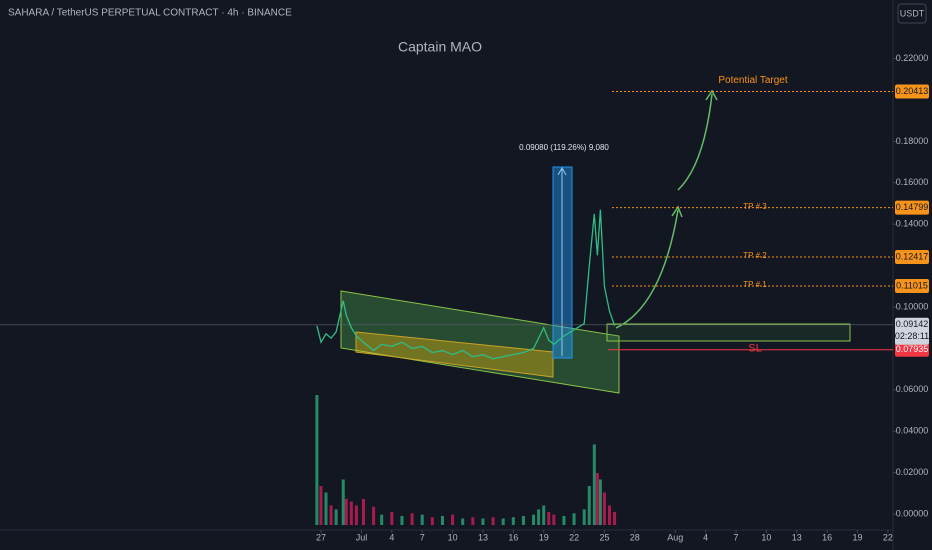 The image size is (932, 550). I want to click on y-tick-label: 0.14000, so click(912, 224).